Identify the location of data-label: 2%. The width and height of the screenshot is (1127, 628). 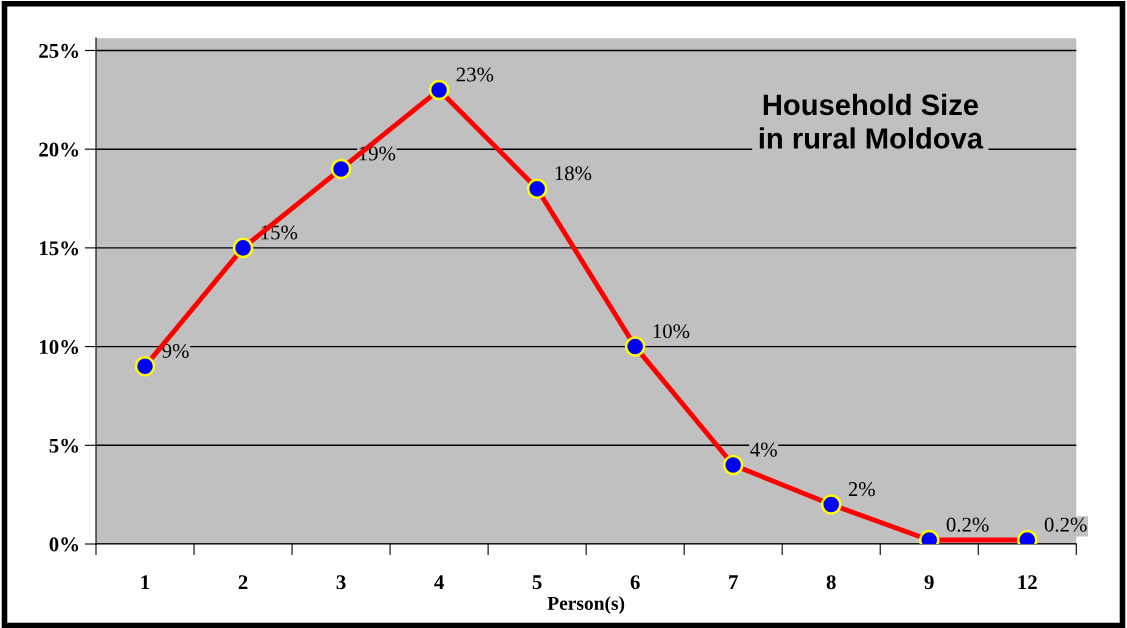
(861, 489).